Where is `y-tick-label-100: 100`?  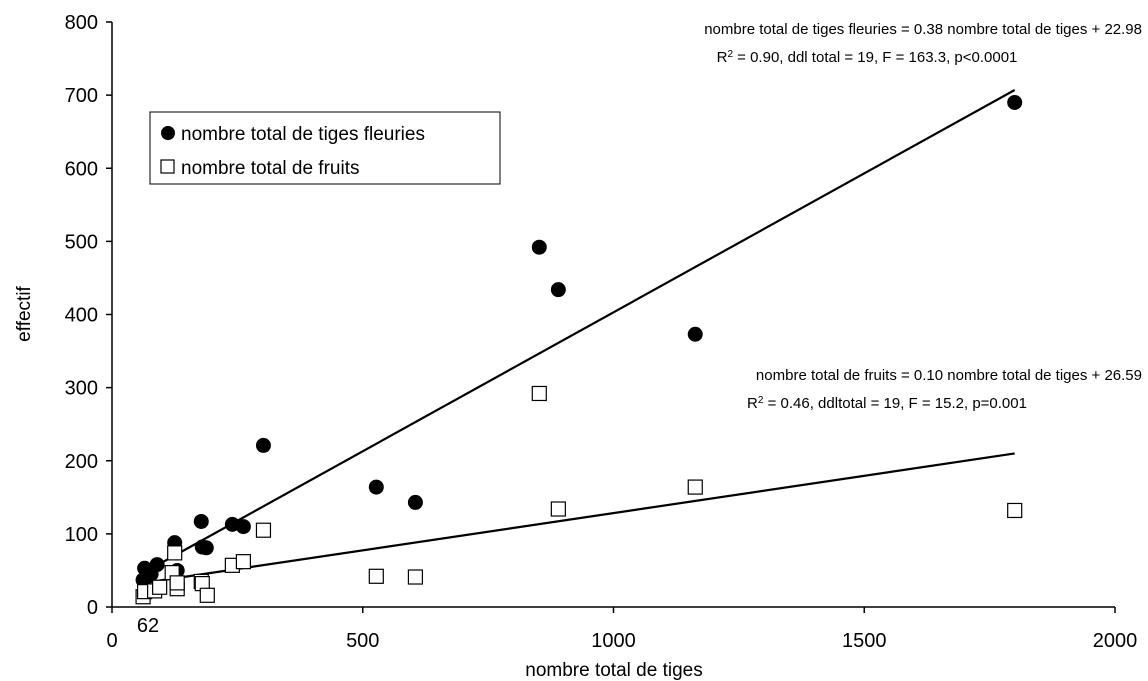
y-tick-label-100: 100 is located at coordinates (81, 535).